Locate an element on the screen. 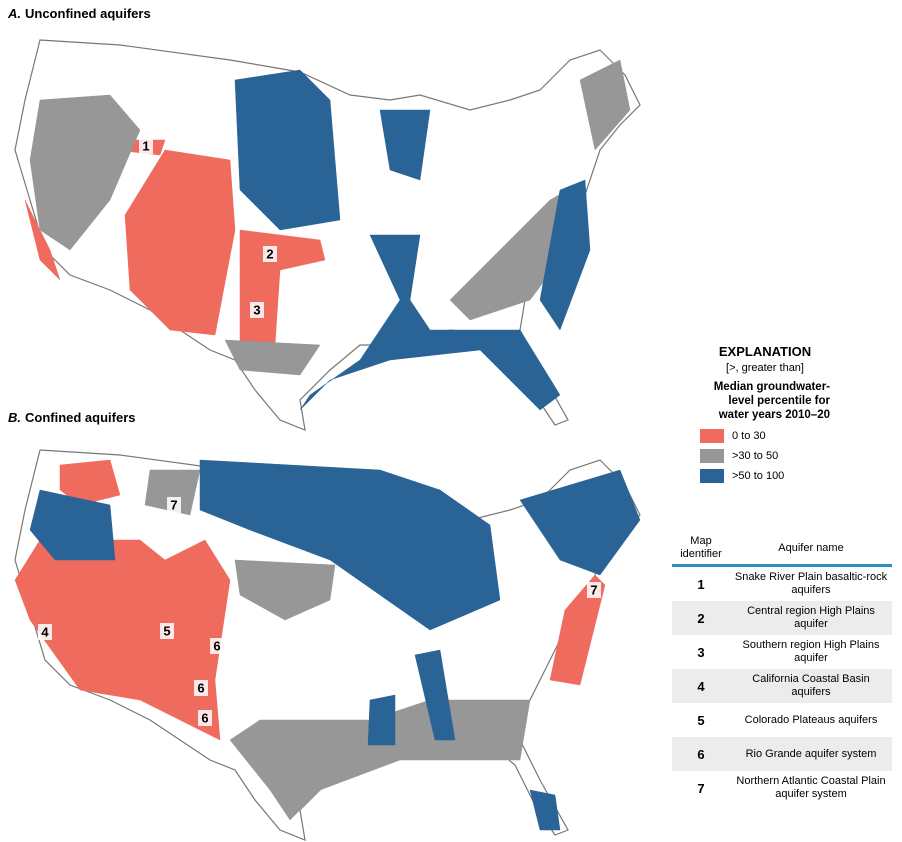 This screenshot has width=902, height=842. legend-title: EXPLANATION is located at coordinates (765, 351).